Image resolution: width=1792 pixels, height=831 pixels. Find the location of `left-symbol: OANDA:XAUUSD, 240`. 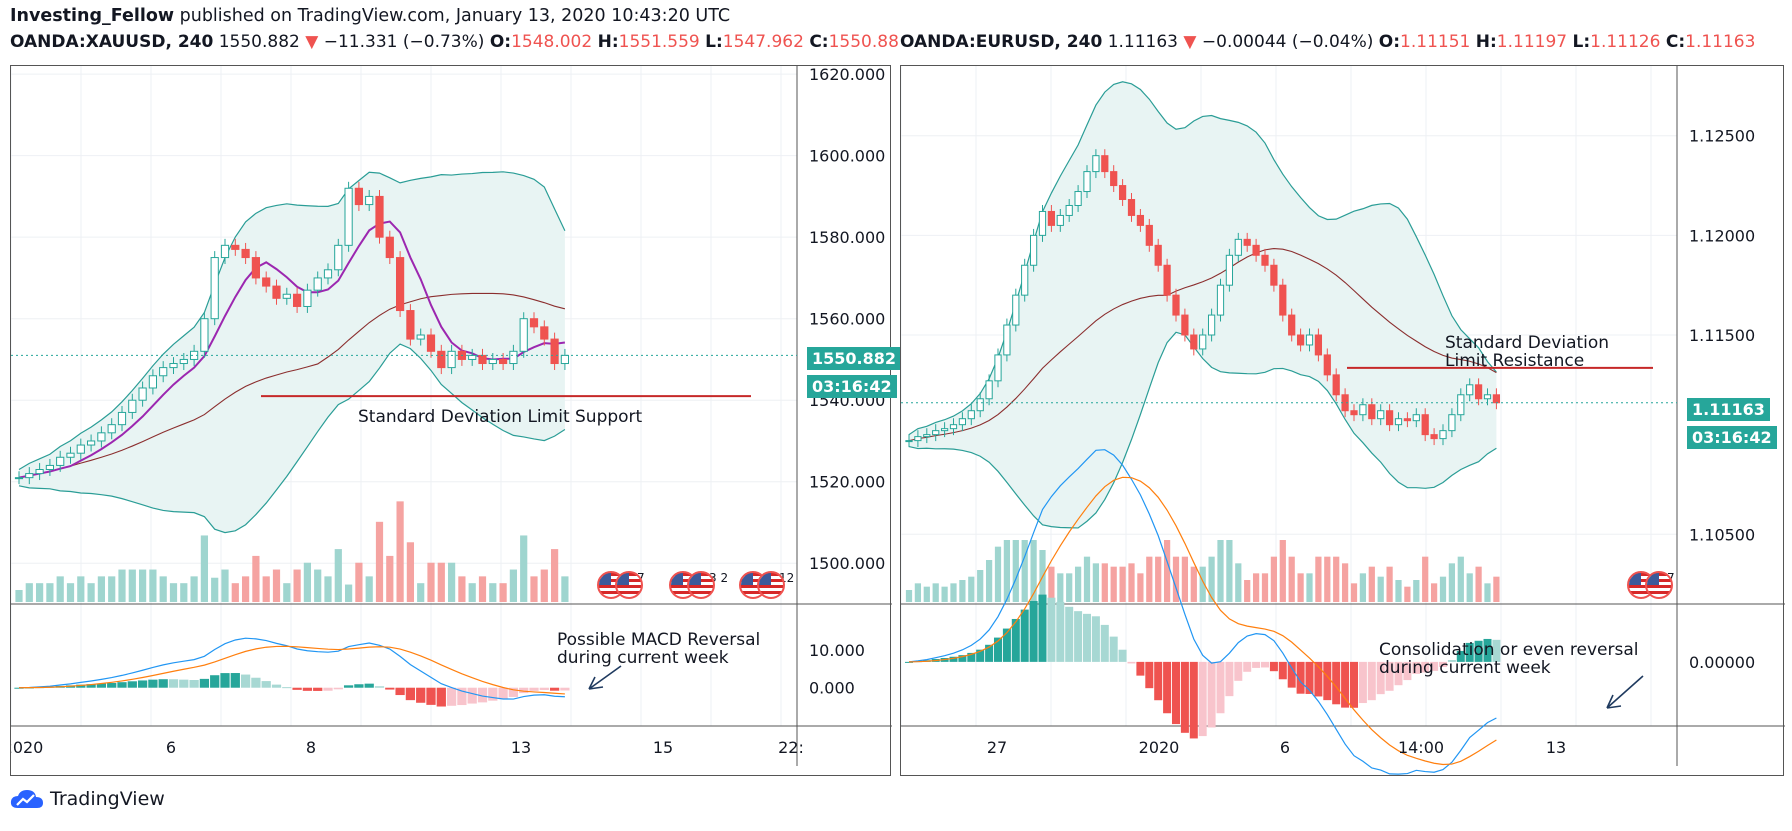

left-symbol: OANDA:XAUUSD, 240 is located at coordinates (112, 42).